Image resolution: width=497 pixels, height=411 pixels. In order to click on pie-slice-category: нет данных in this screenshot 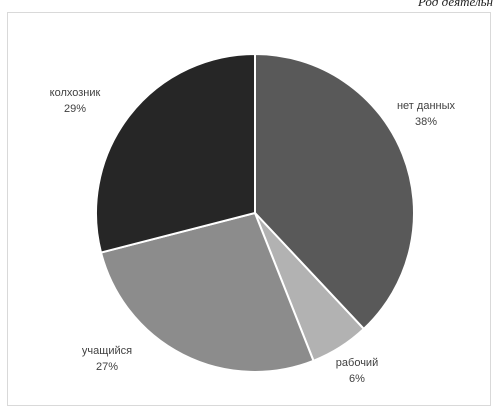, I will do `click(426, 106)`.